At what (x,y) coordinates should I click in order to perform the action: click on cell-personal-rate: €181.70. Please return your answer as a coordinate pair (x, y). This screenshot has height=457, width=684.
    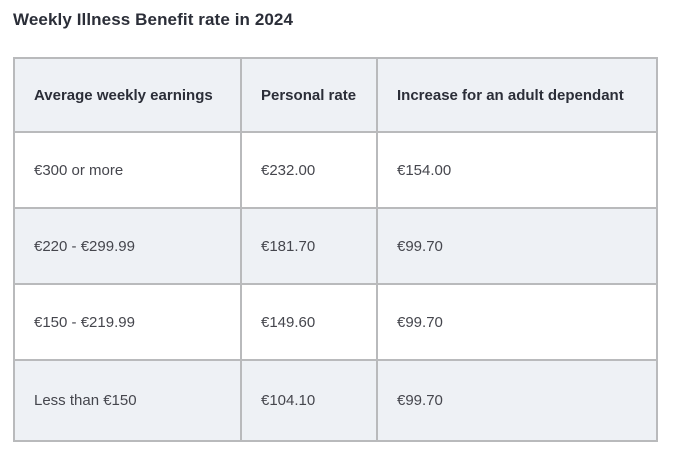
    Looking at the image, I should click on (309, 246).